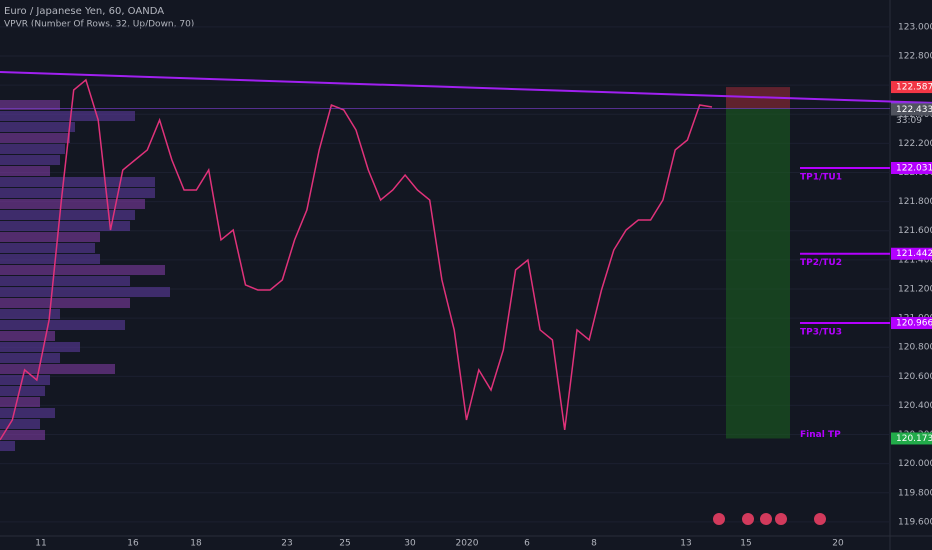 Image resolution: width=932 pixels, height=550 pixels. I want to click on event-icons, so click(769, 519).